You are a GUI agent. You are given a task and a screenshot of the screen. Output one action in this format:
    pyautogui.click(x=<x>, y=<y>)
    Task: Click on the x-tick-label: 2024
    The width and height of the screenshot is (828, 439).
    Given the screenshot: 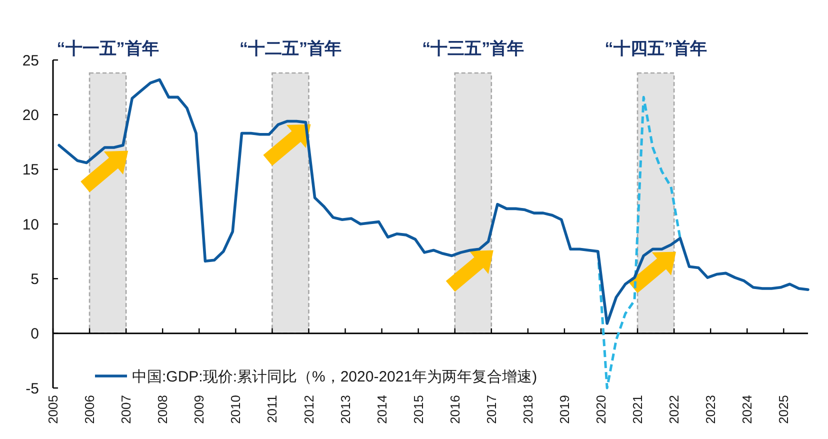 What is the action you would take?
    pyautogui.click(x=747, y=409)
    